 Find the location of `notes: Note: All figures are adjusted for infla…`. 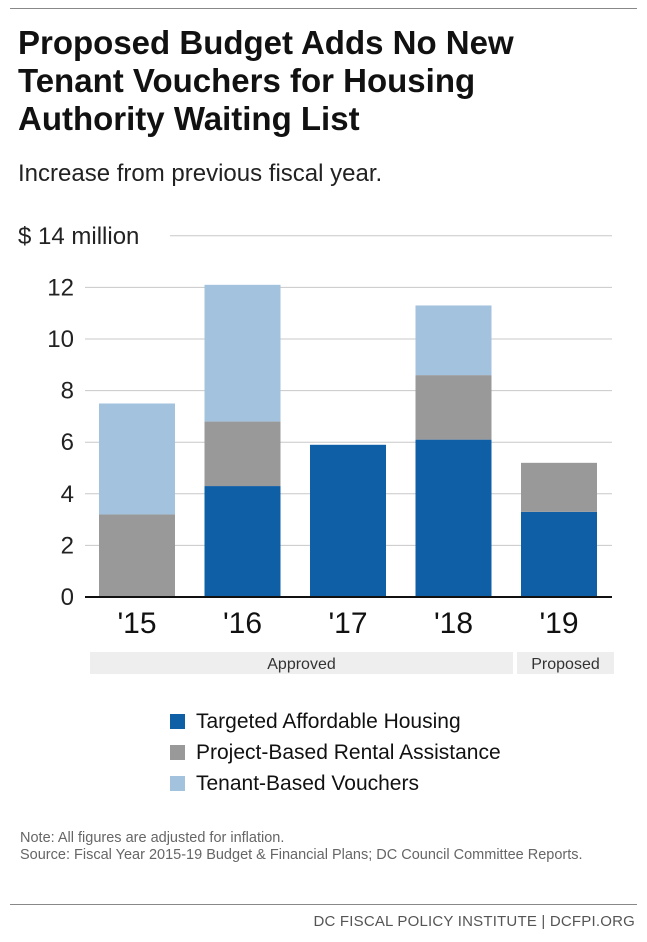

notes: Note: All figures are adjusted for infla… is located at coordinates (320, 847).